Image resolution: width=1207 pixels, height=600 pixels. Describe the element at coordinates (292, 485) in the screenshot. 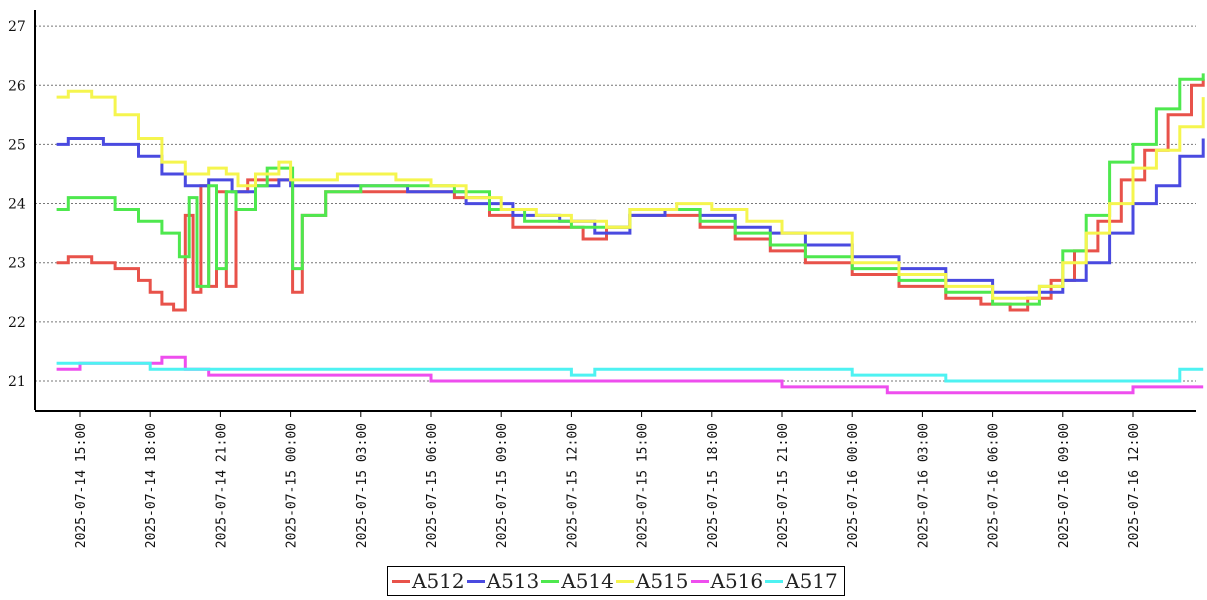

I see `x-tick-label: 2025-07-15 00:00` at that location.